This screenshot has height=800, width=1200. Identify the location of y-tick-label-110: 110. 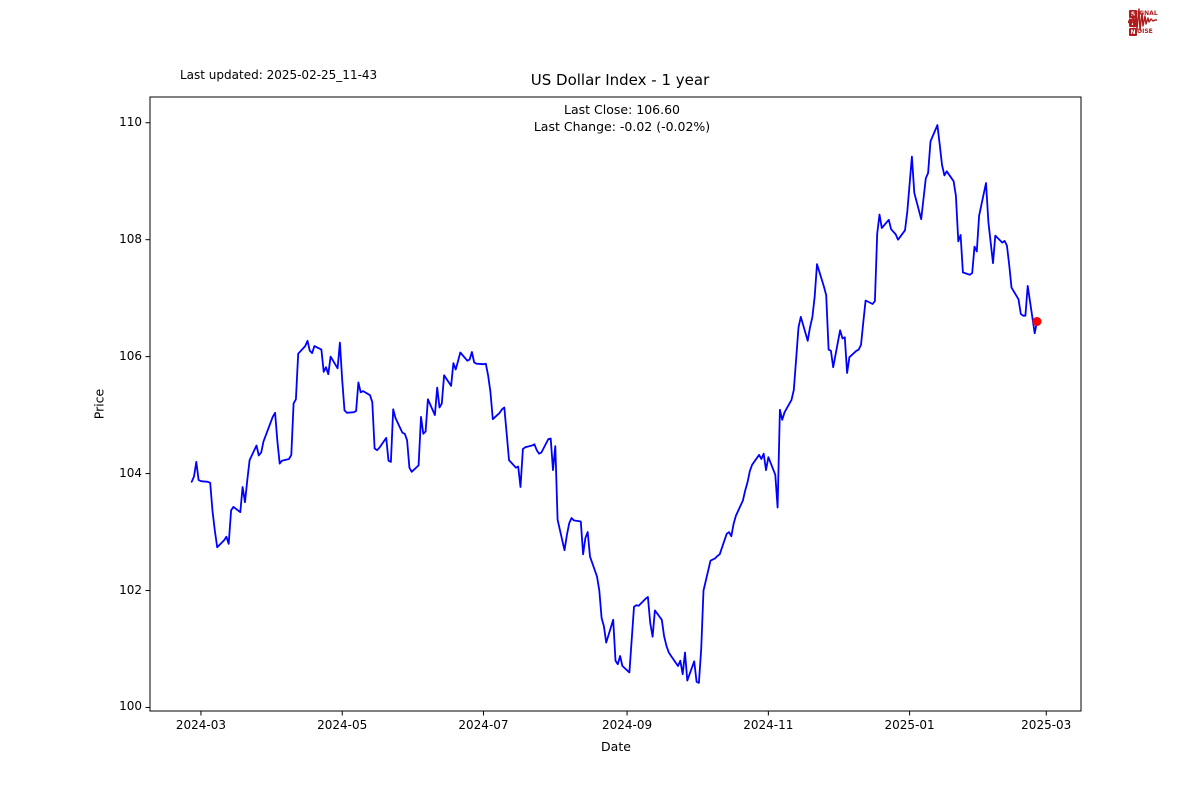
(130, 121).